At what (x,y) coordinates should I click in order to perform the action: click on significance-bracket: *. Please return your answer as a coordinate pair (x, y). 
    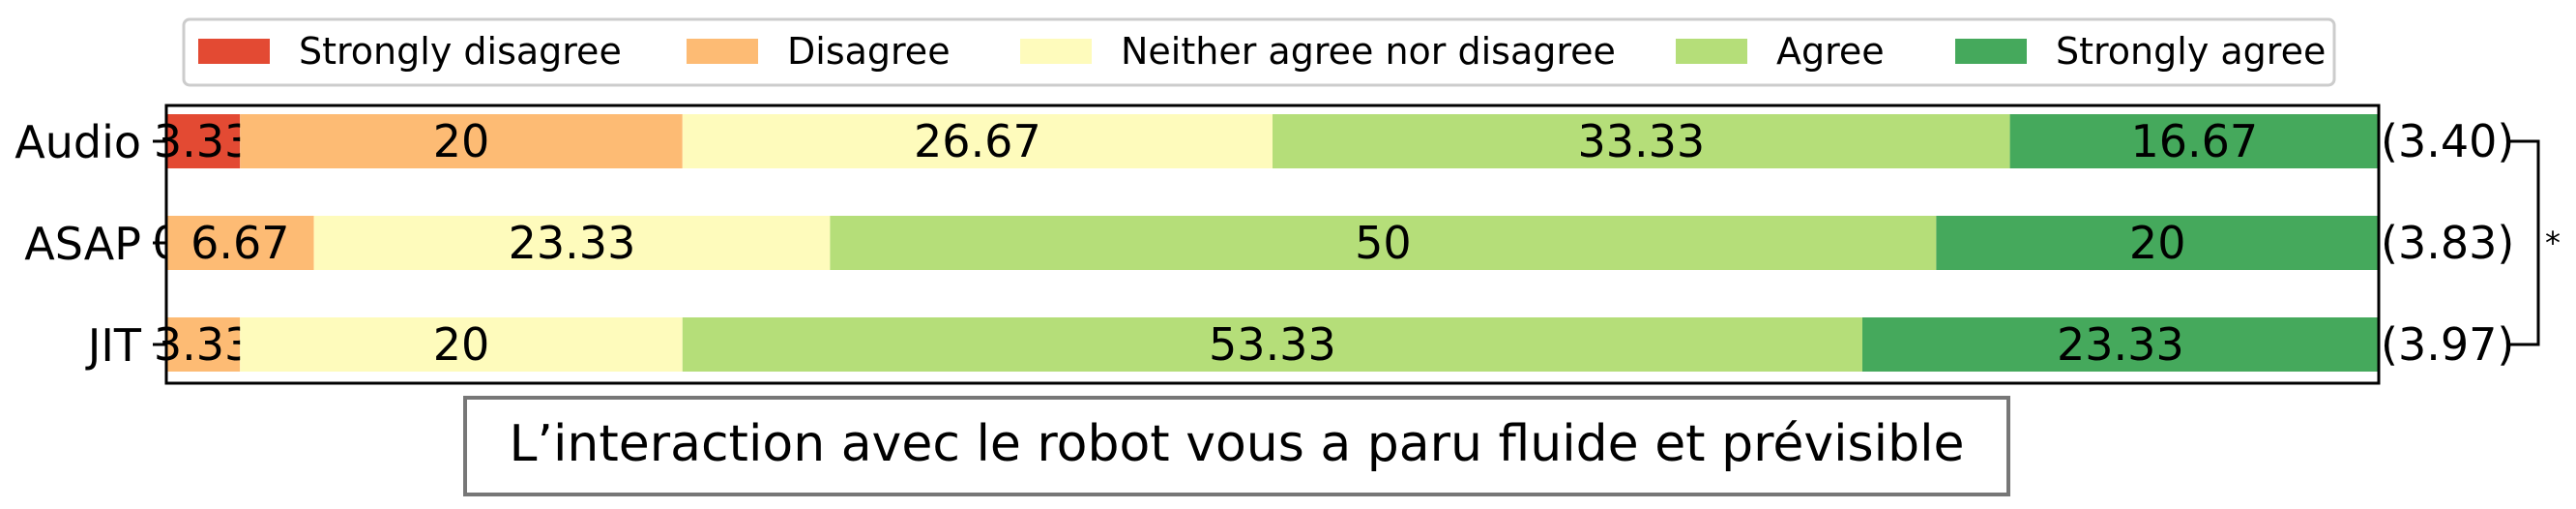
    Looking at the image, I should click on (2535, 242).